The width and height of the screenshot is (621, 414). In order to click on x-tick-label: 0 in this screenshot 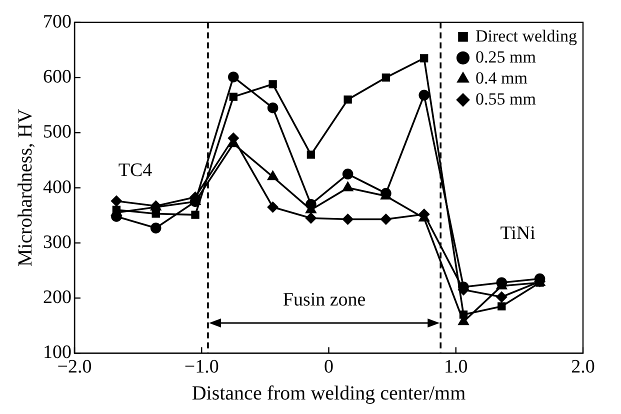, I will do `click(329, 367)`.